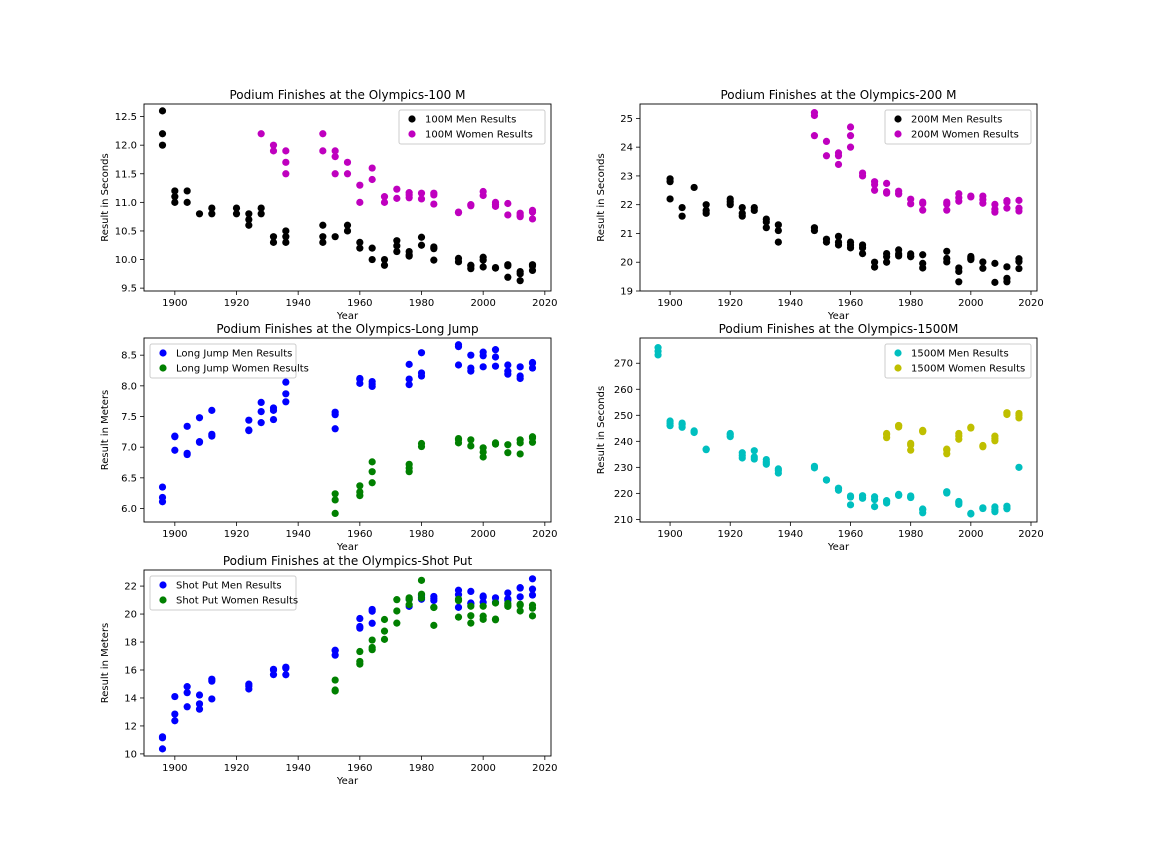 Image resolution: width=1152 pixels, height=864 pixels. Describe the element at coordinates (397, 176) in the screenshot. I see `series-100m-women-results` at that location.